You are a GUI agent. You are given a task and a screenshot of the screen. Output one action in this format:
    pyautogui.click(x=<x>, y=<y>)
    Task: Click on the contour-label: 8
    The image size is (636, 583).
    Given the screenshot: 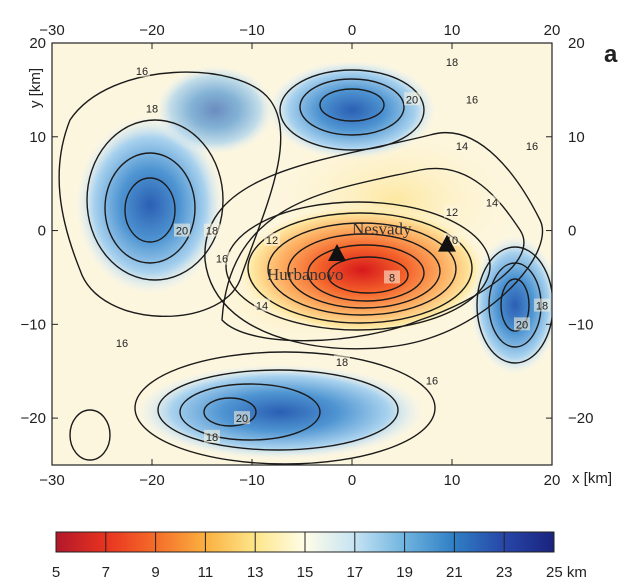 What is the action you would take?
    pyautogui.click(x=392, y=278)
    